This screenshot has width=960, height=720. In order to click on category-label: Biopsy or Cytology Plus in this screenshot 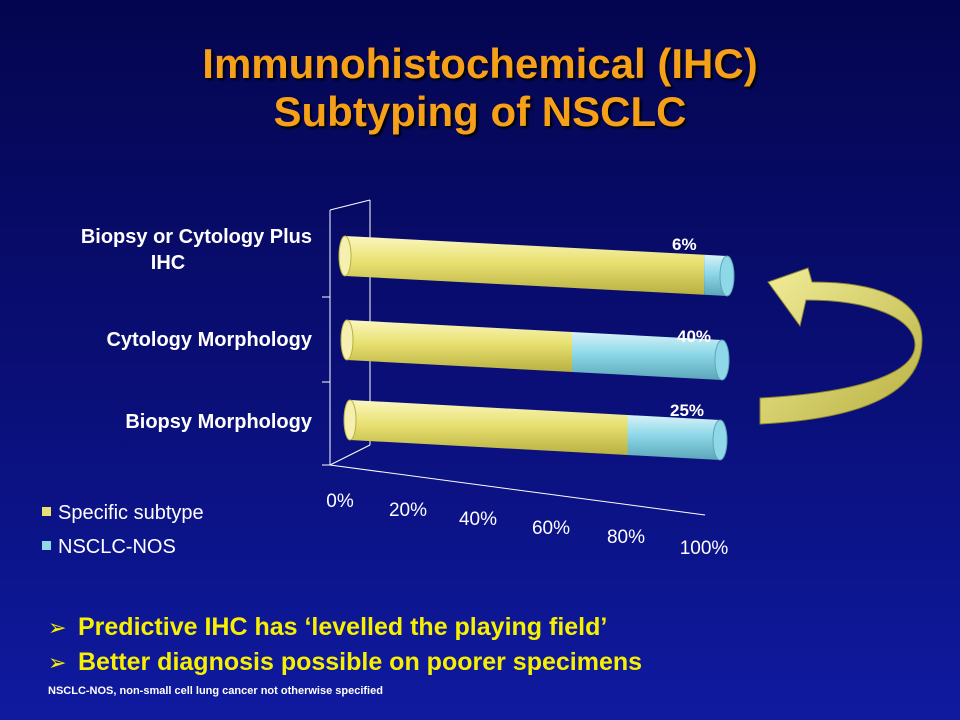, I will do `click(196, 237)`.